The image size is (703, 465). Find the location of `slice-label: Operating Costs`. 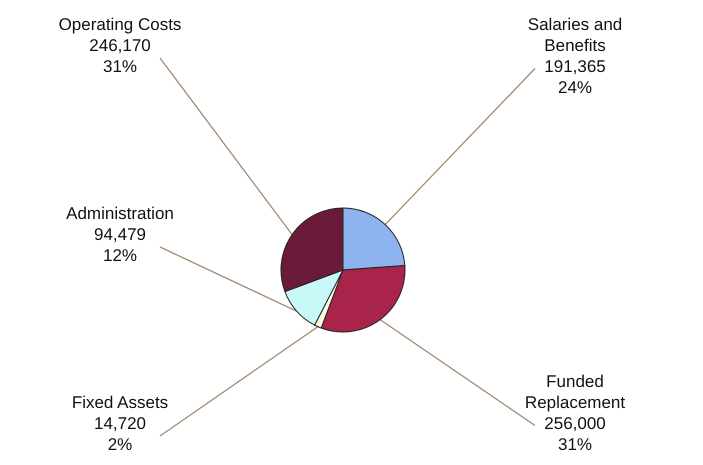

slice-label: Operating Costs is located at coordinates (120, 24).